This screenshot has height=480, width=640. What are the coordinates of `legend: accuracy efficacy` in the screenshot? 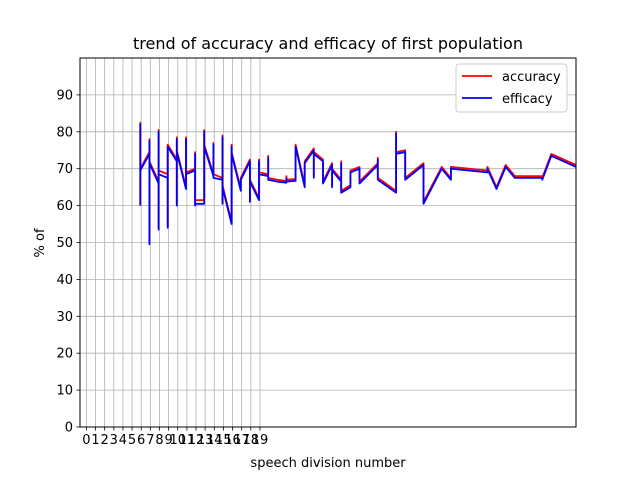 It's located at (511, 88).